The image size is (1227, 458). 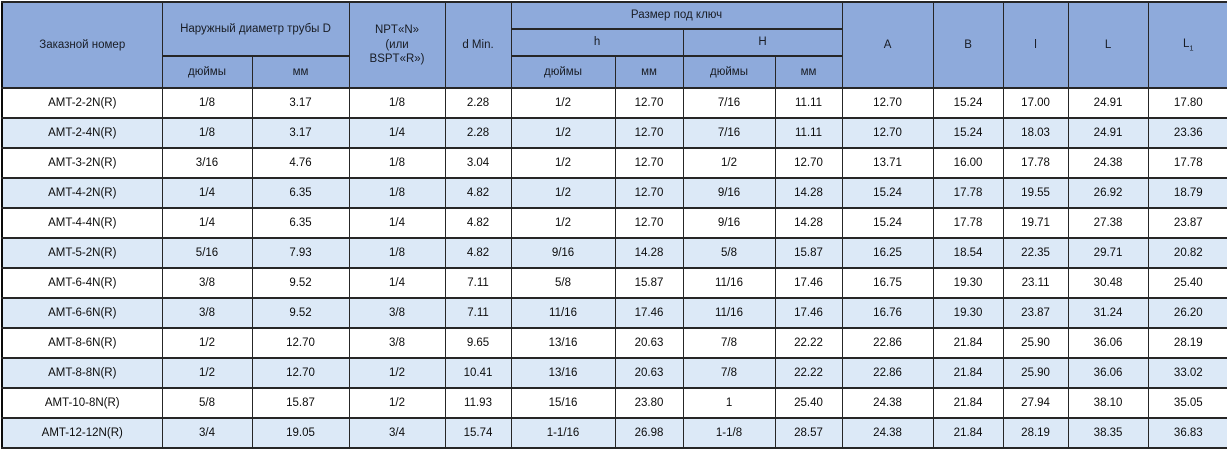 What do you see at coordinates (729, 403) in the screenshot?
I see `dimension-value-cell: 1` at bounding box center [729, 403].